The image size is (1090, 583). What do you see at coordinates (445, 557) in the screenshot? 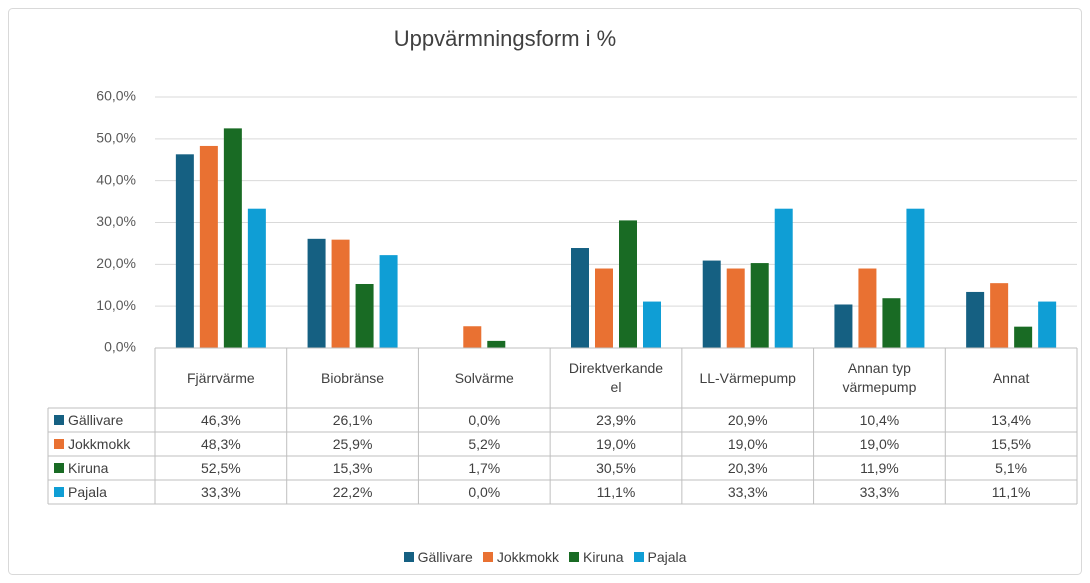
I see `legend-label: Gällivare` at bounding box center [445, 557].